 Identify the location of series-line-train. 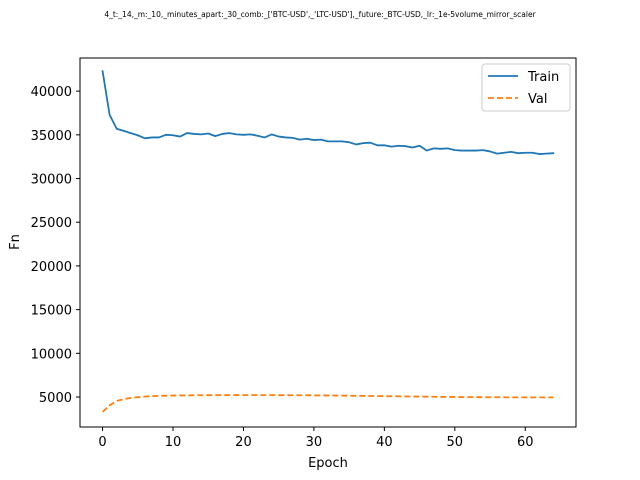
(328, 112).